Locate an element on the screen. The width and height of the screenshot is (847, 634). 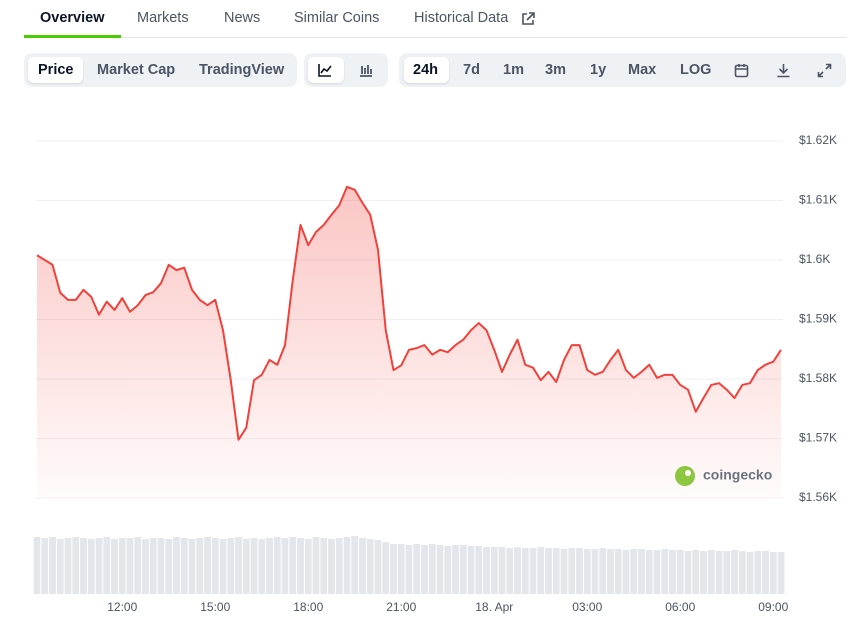
range-button: 7d is located at coordinates (471, 70).